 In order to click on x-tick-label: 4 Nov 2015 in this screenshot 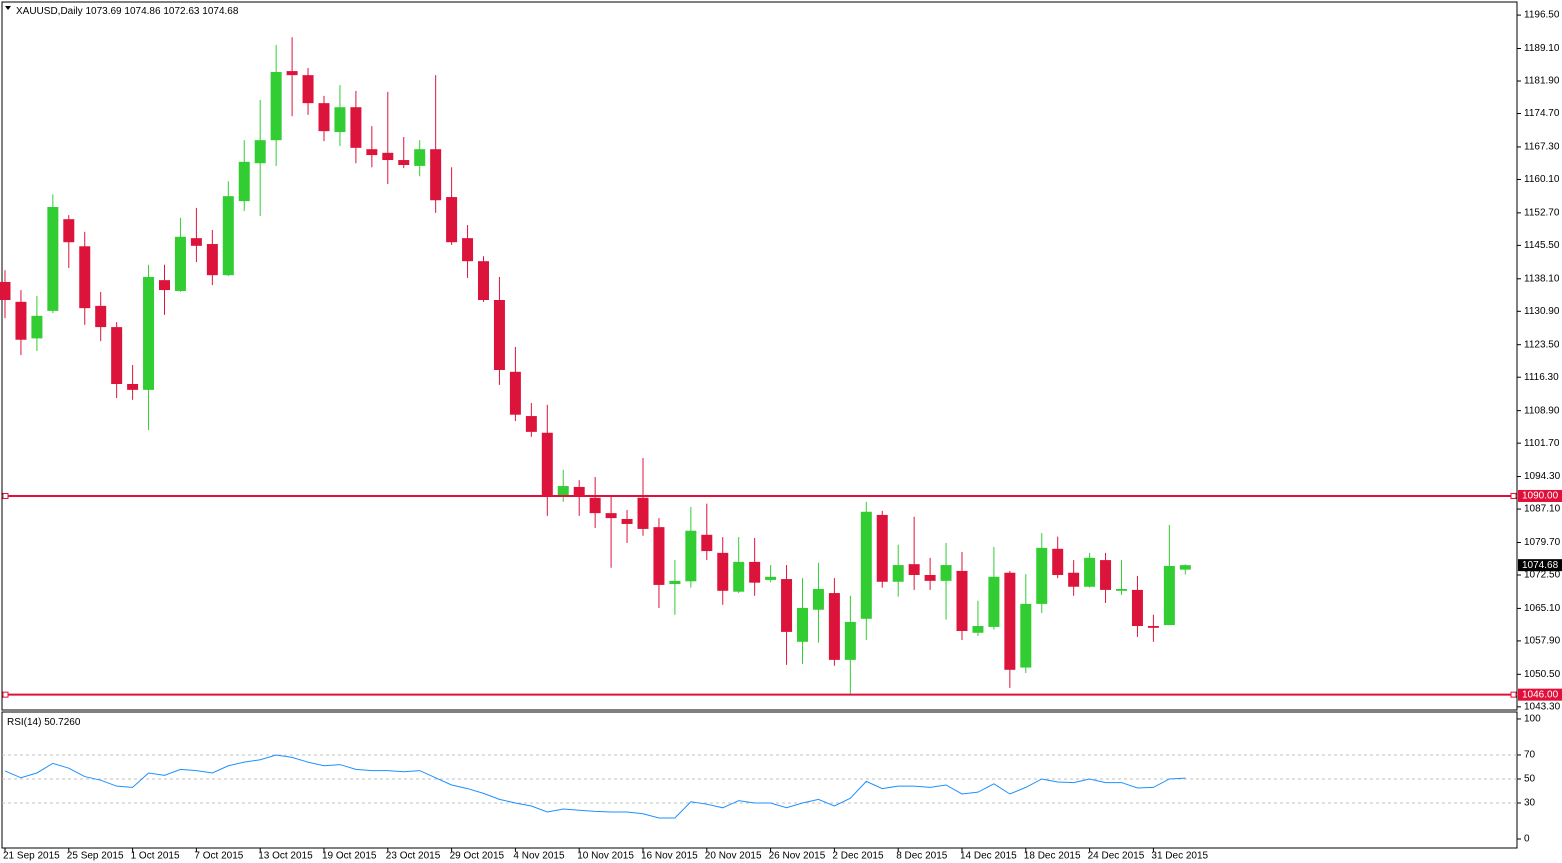, I will do `click(539, 856)`.